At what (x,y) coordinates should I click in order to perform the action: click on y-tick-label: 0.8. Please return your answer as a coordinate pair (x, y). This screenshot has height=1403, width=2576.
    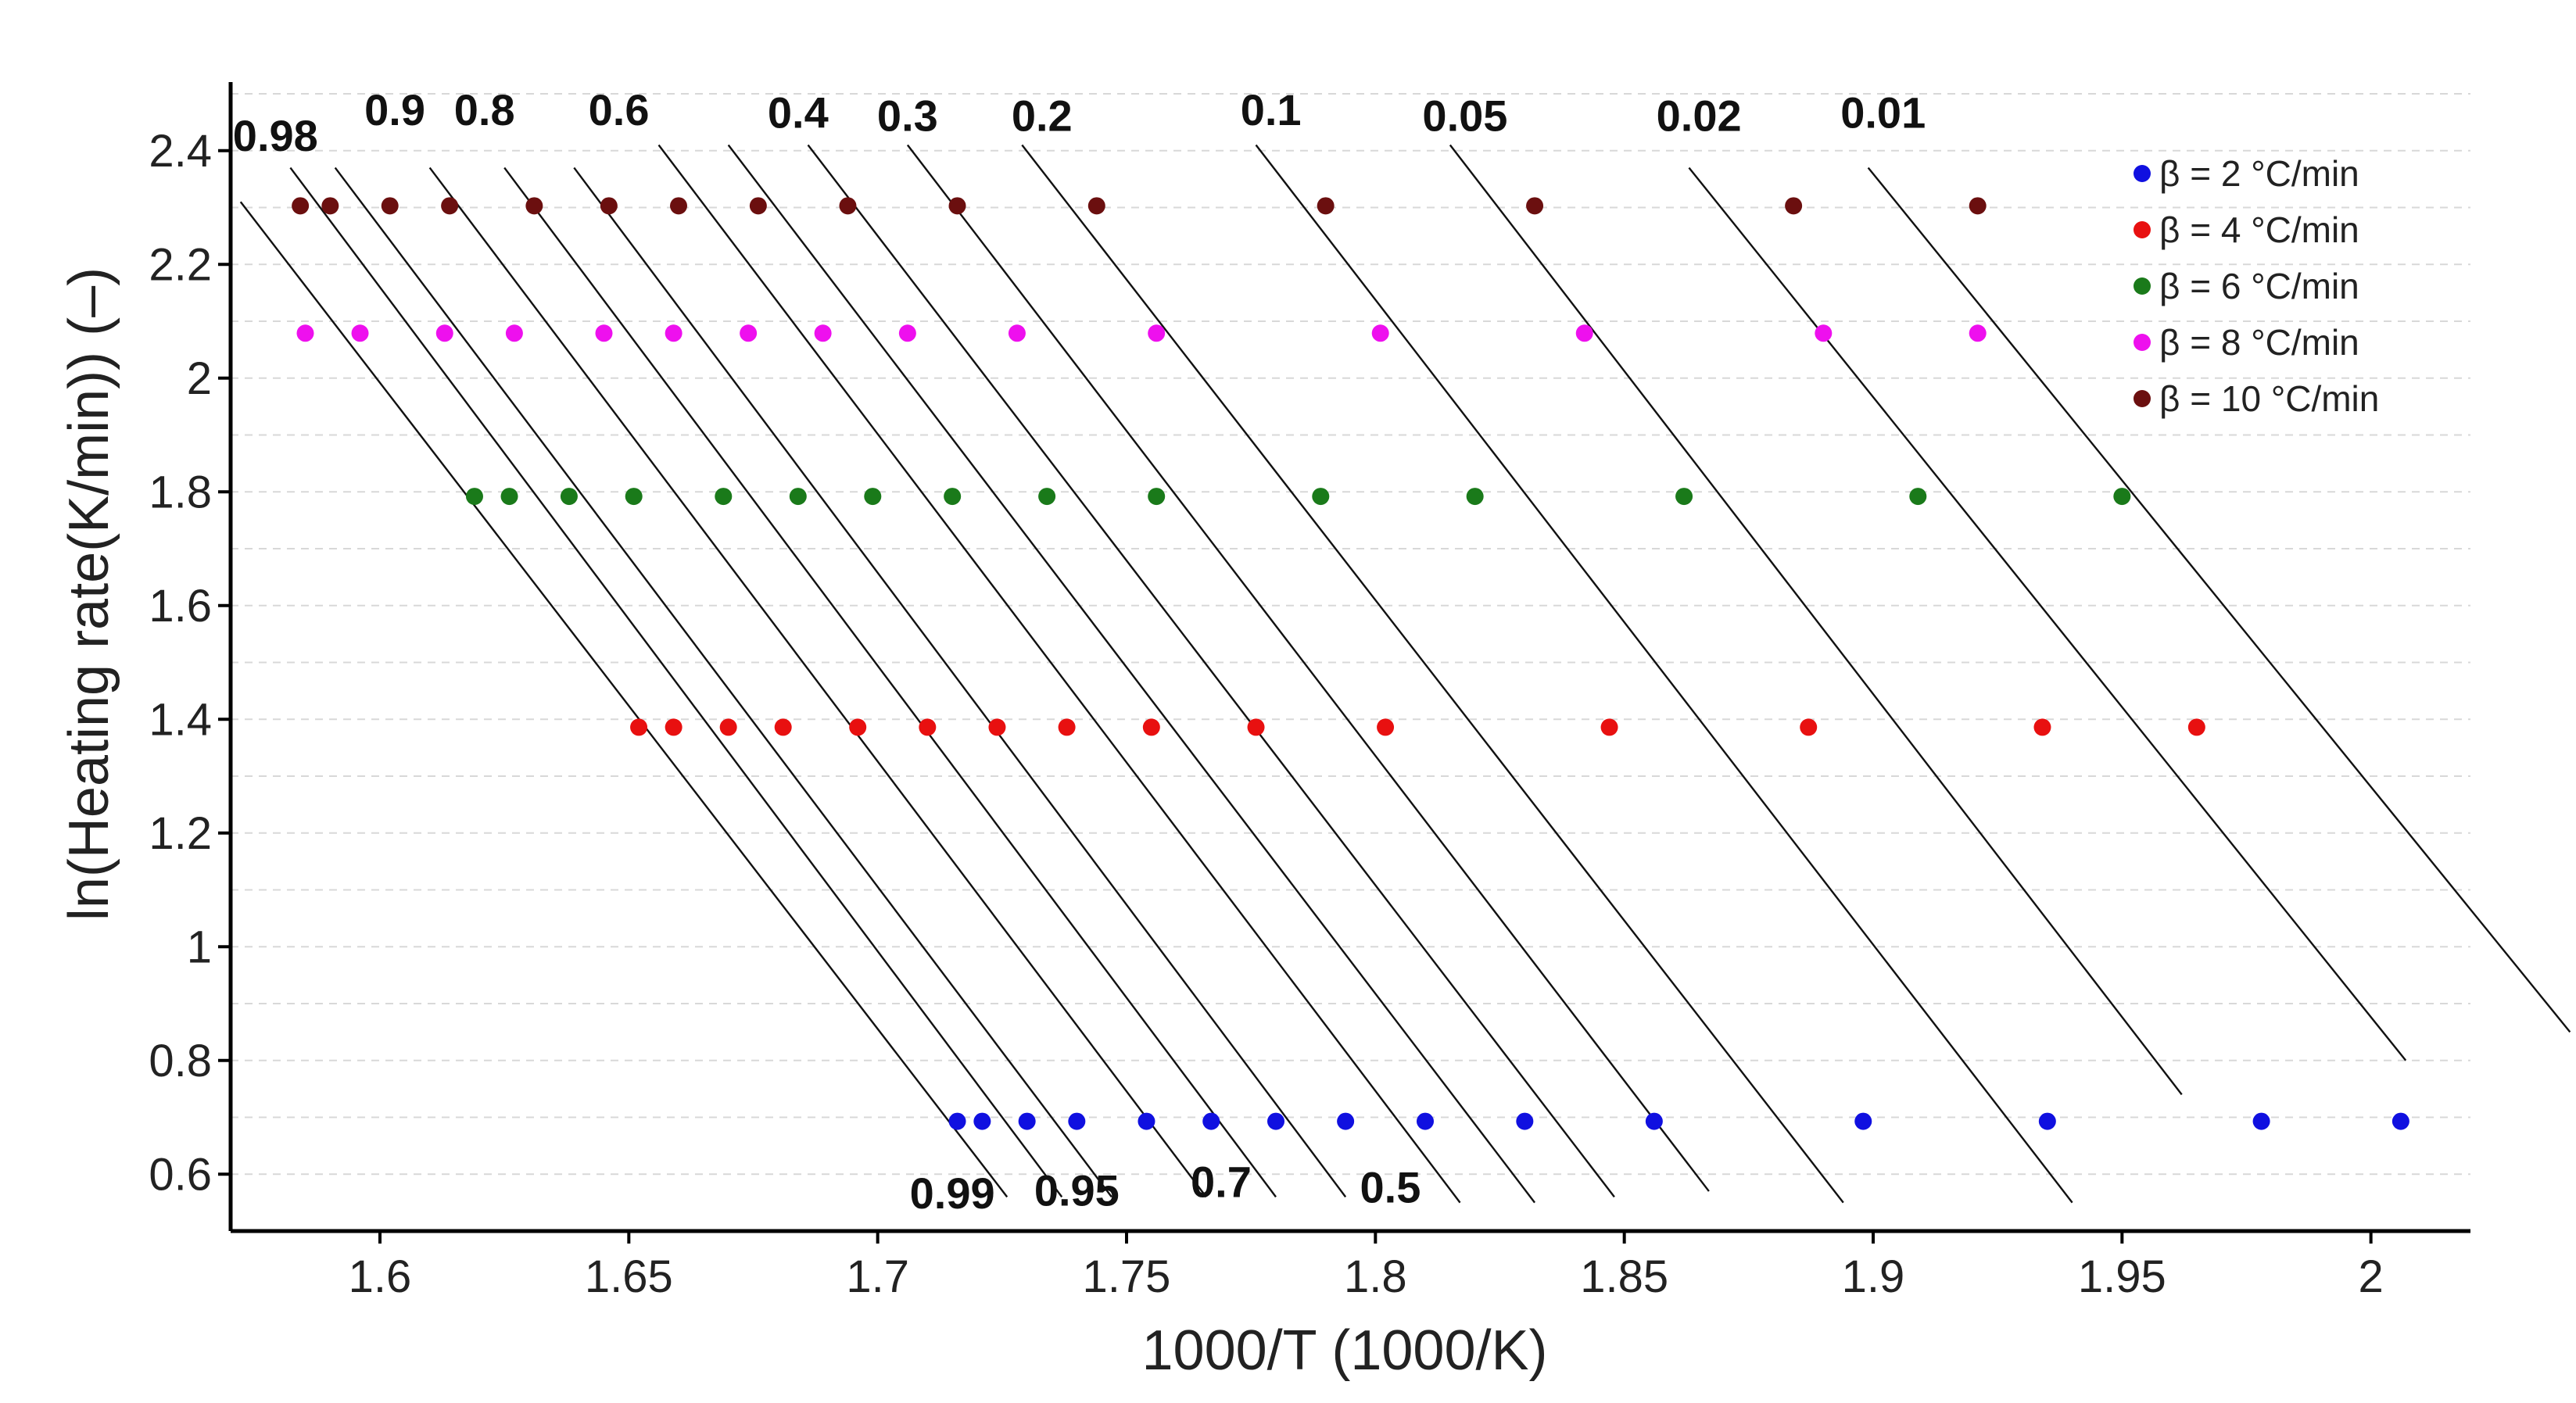
    Looking at the image, I should click on (180, 1061).